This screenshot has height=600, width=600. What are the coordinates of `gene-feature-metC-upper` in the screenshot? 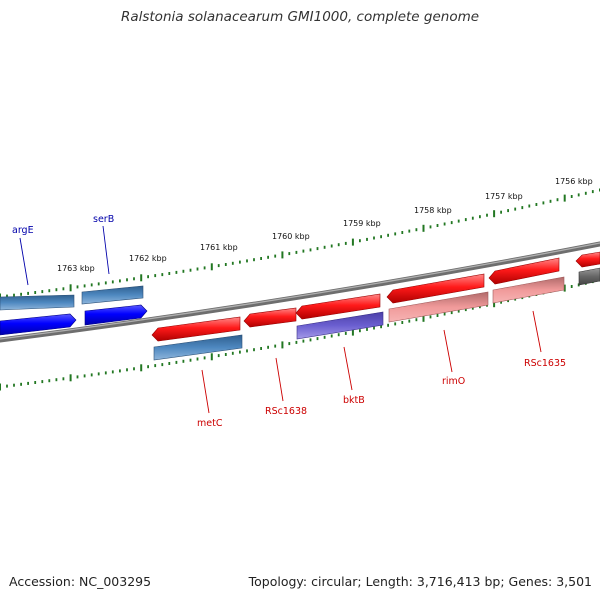 It's located at (196, 329).